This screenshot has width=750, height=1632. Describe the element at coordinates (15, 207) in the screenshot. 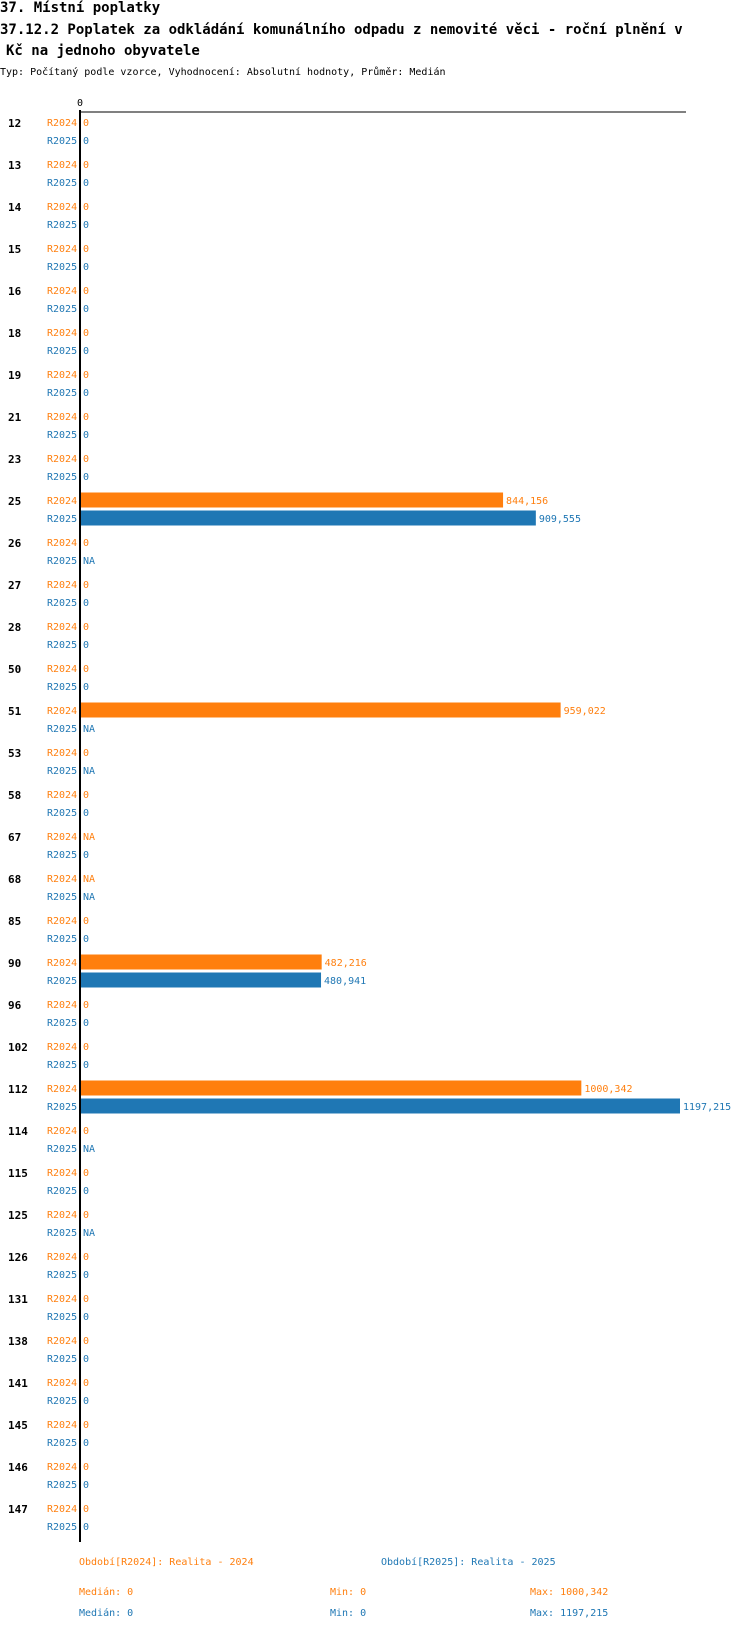

I see `category-label: 14` at that location.